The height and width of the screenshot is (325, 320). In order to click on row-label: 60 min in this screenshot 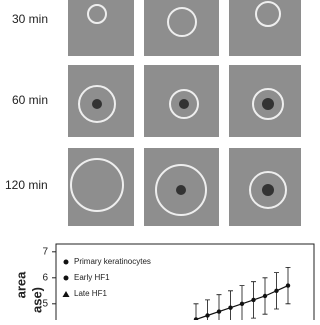, I will do `click(30, 100)`.